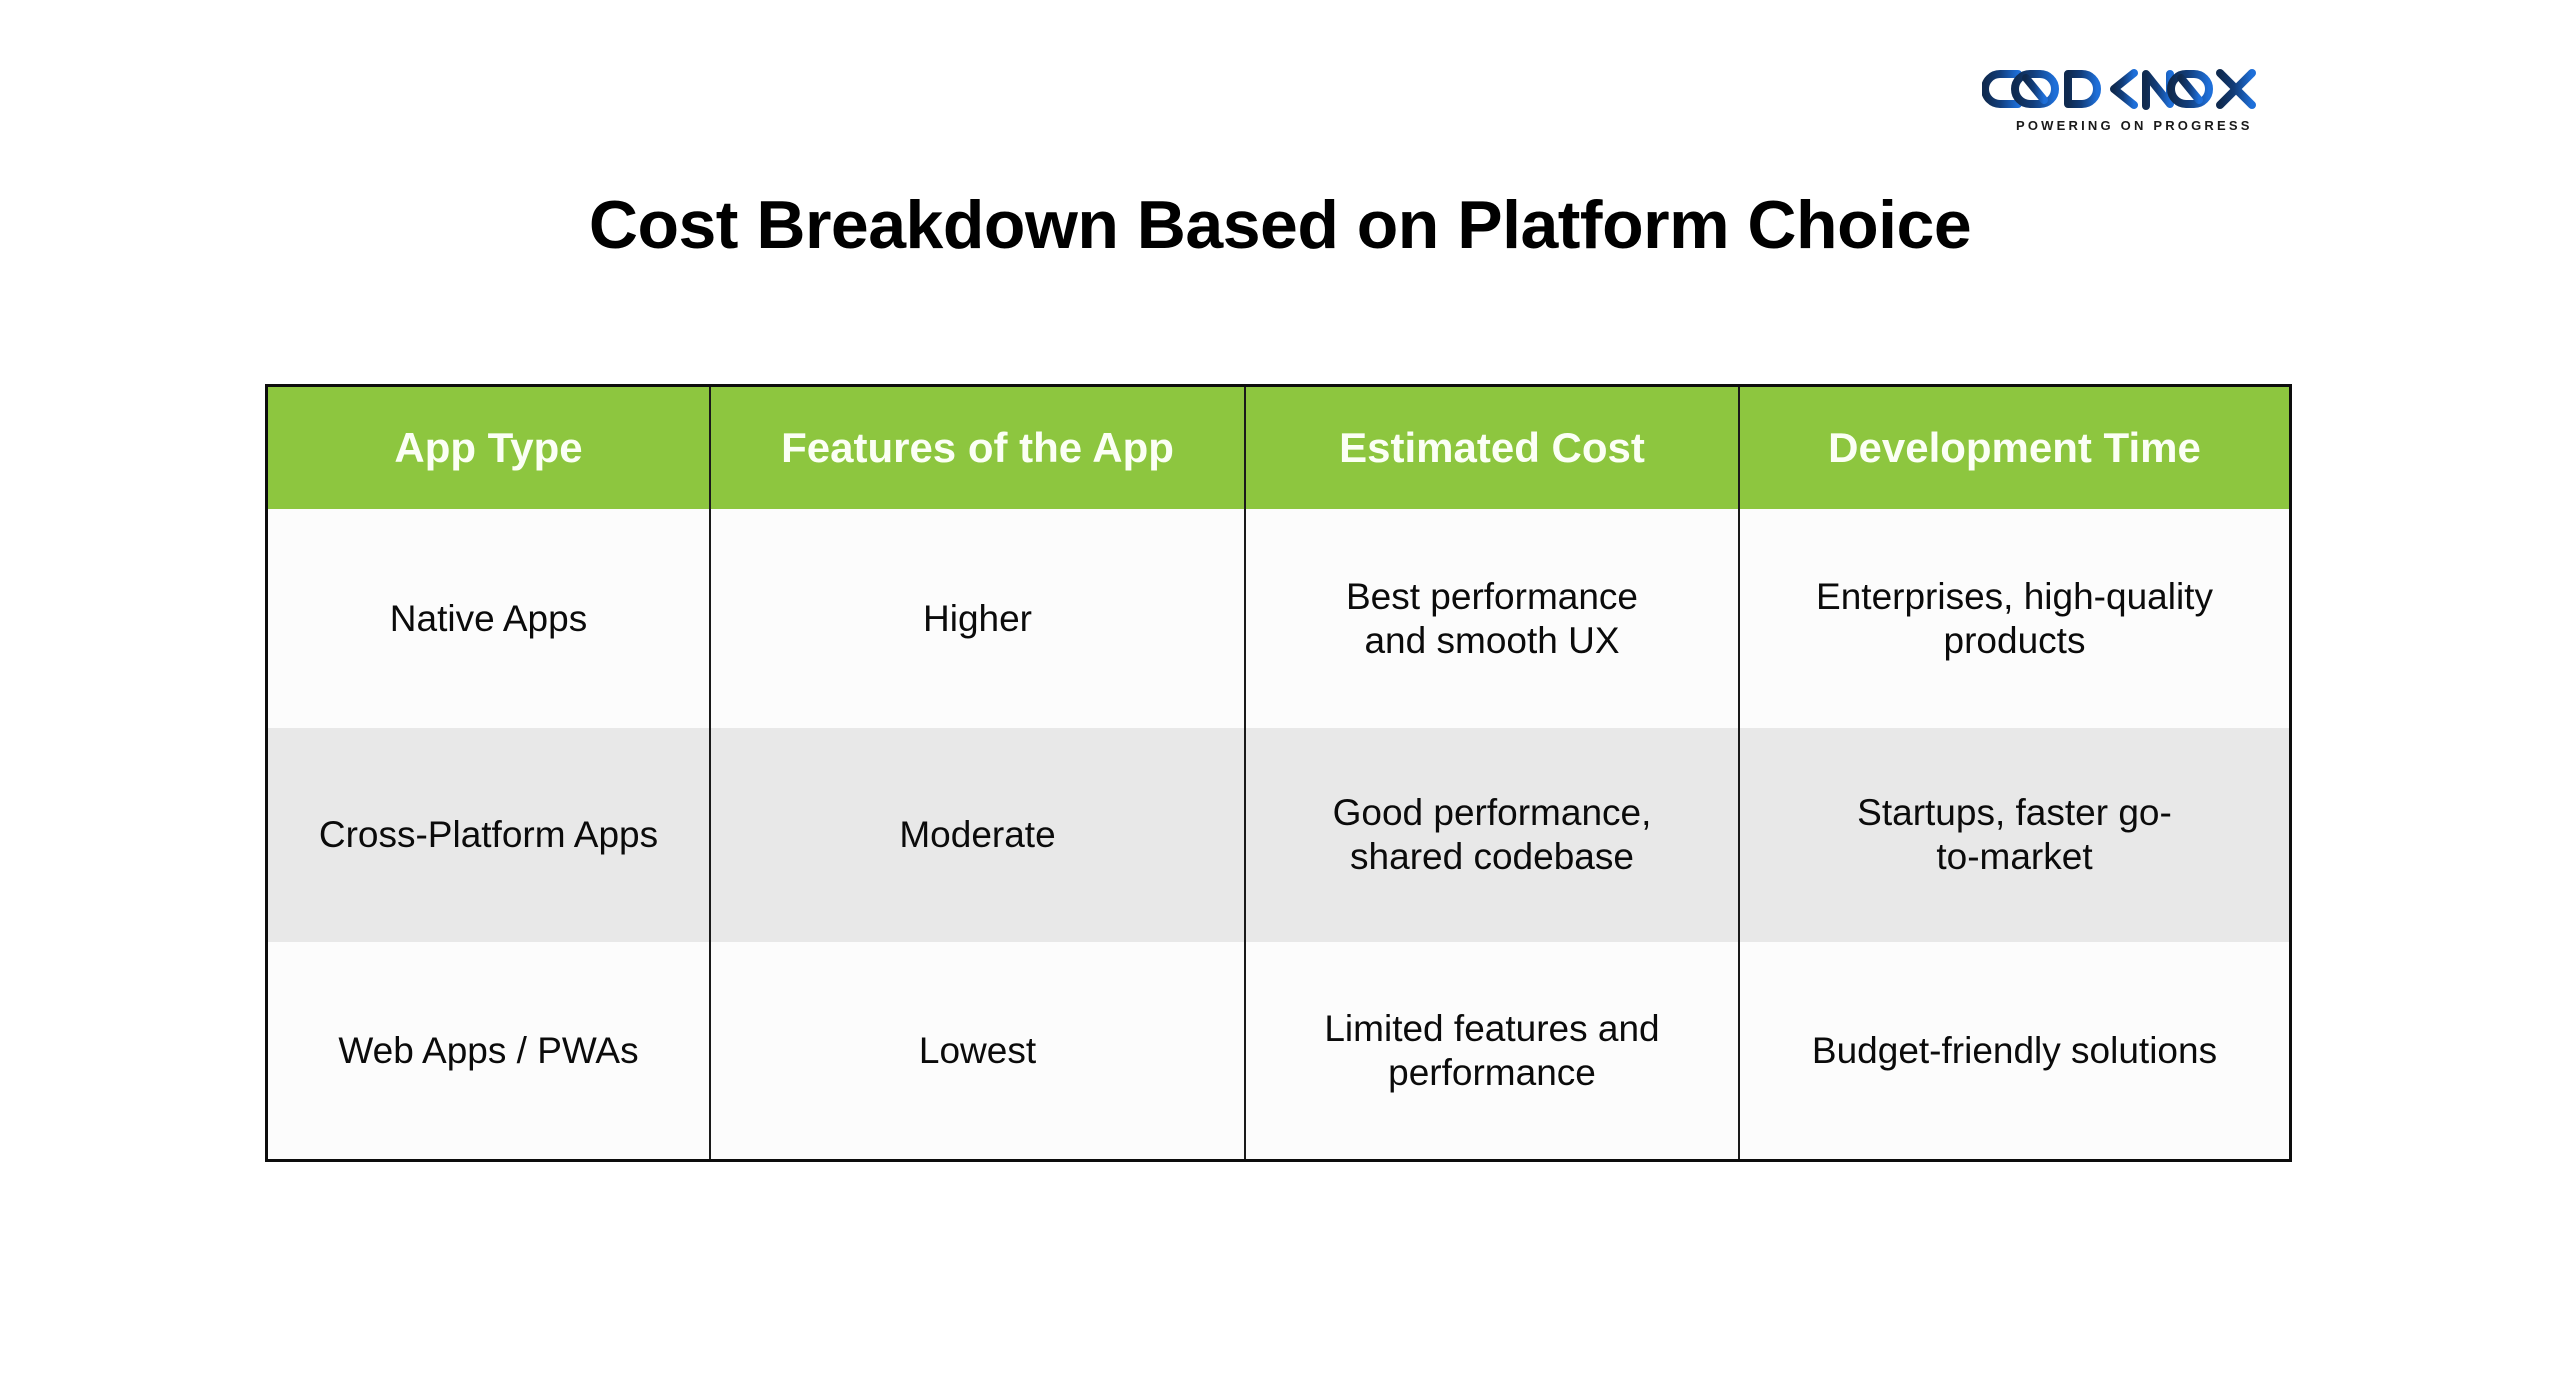 The height and width of the screenshot is (1373, 2560). I want to click on cell-text: Cross-Platform Apps, so click(488, 834).